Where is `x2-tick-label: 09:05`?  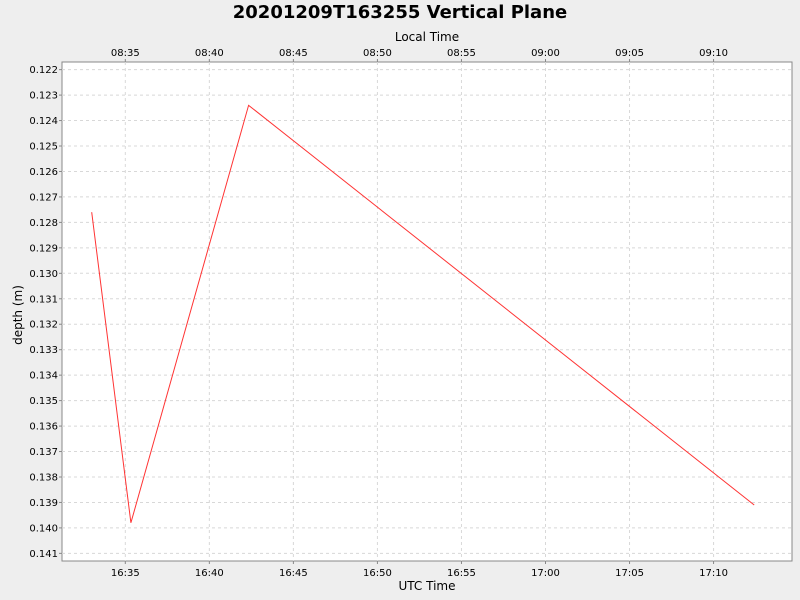
x2-tick-label: 09:05 is located at coordinates (629, 53).